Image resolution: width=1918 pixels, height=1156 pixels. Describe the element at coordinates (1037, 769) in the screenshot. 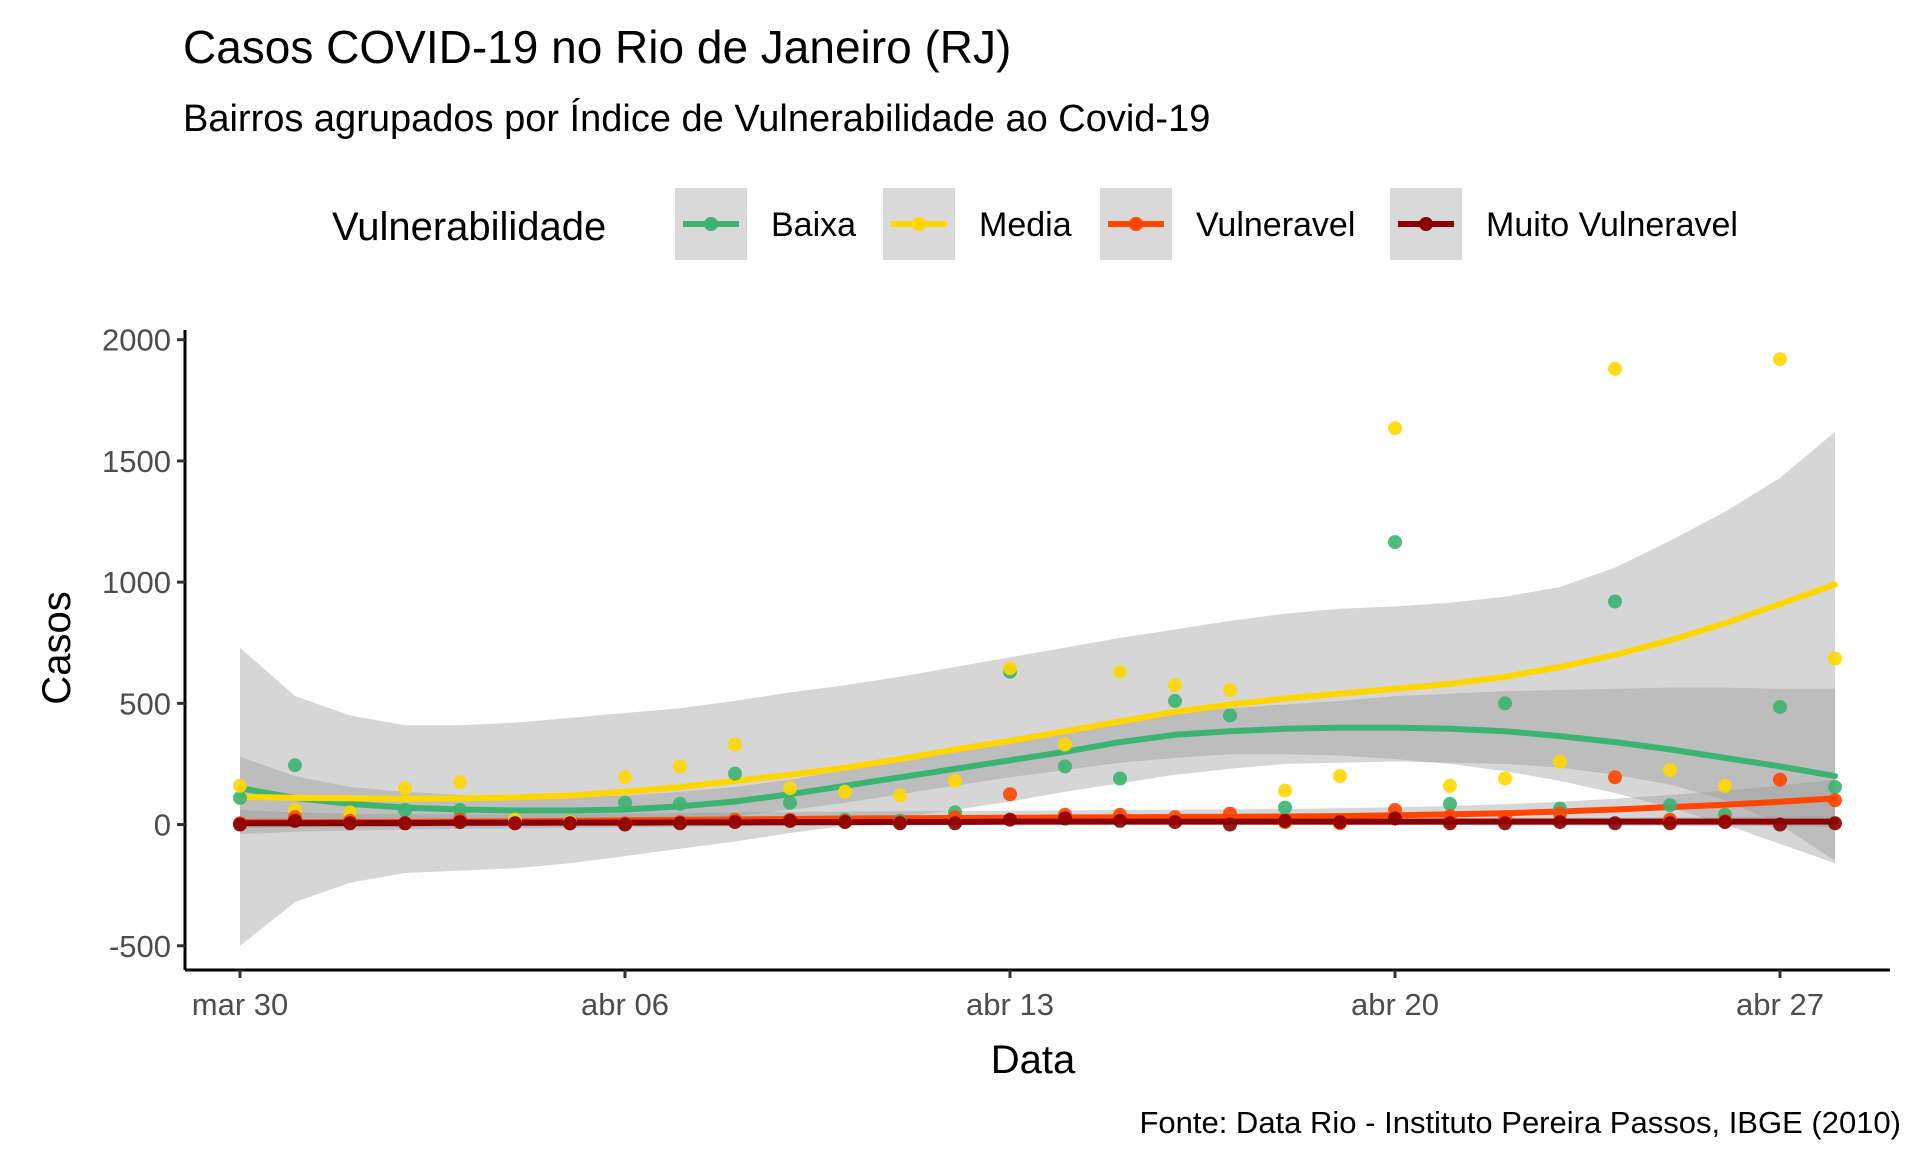

I see `smooth-line-baixa` at that location.